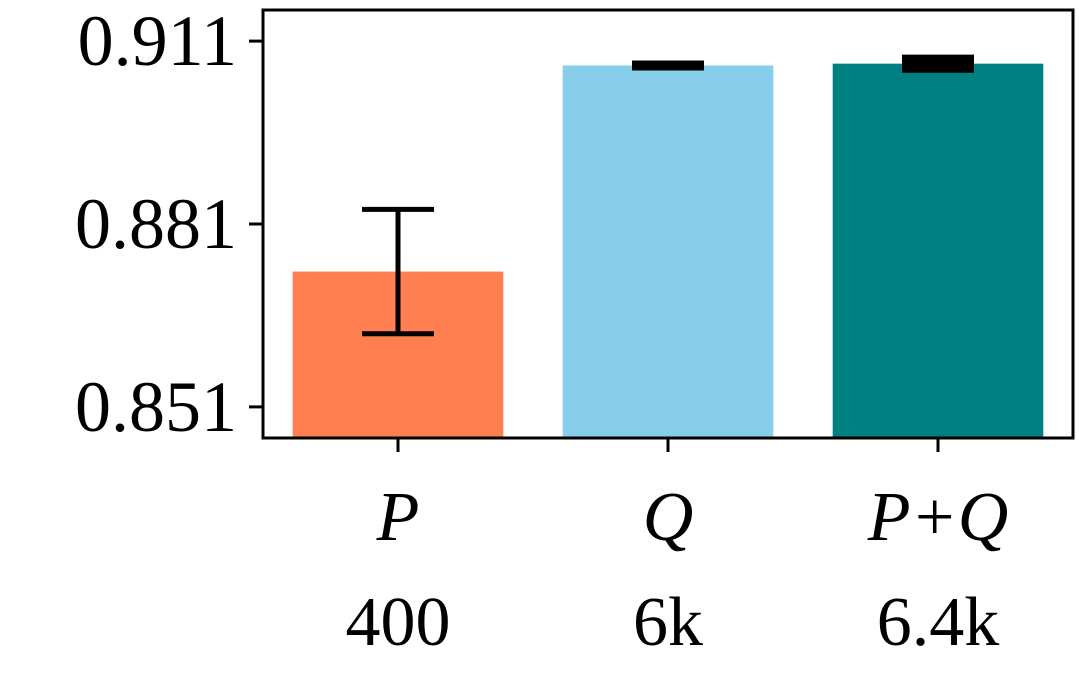 This screenshot has width=1079, height=677. I want to click on x-tick-label: P, so click(398, 517).